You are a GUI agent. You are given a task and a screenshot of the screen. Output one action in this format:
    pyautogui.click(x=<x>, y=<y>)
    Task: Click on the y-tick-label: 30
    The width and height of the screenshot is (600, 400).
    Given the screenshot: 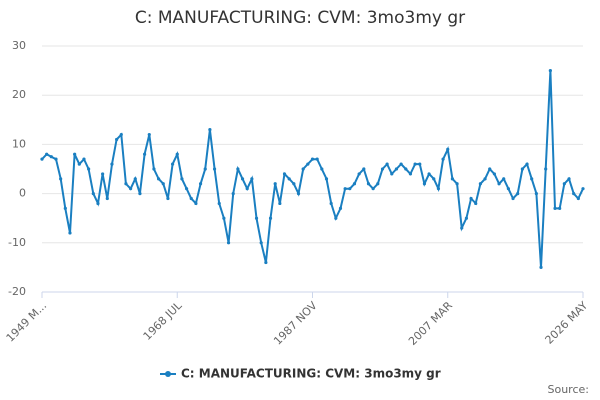 What is the action you would take?
    pyautogui.click(x=19, y=45)
    